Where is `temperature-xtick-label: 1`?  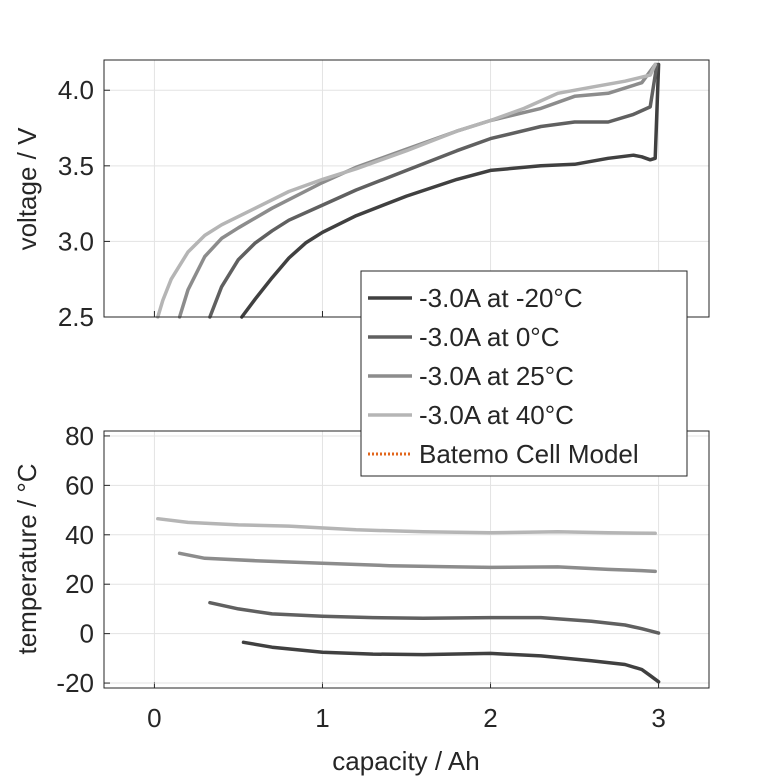 temperature-xtick-label: 1 is located at coordinates (322, 718).